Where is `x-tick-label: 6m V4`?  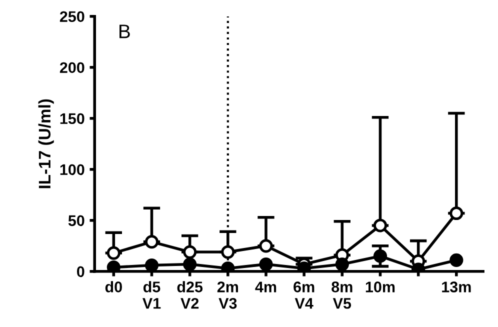
x-tick-label: 6m V4 is located at coordinates (304, 295).